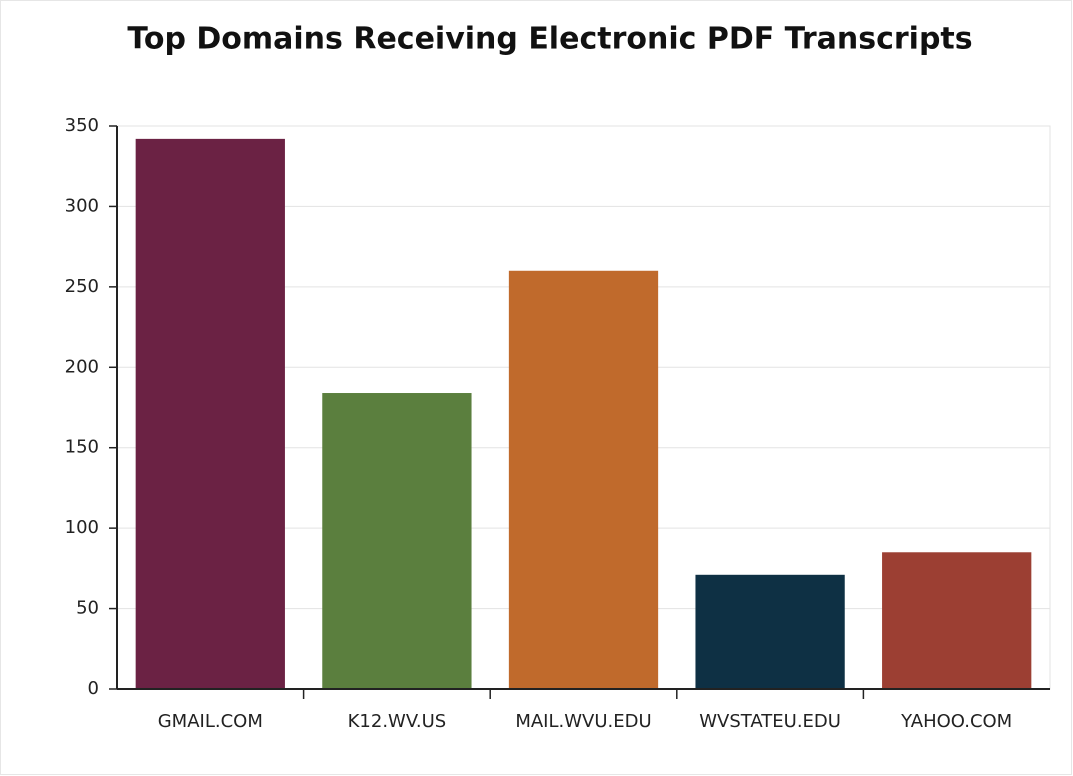 This screenshot has height=776, width=1073. I want to click on y-tick-label: 0, so click(93, 688).